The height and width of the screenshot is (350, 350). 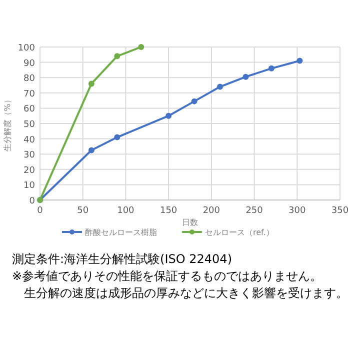 I want to click on y-tick-label: 80, so click(x=30, y=79).